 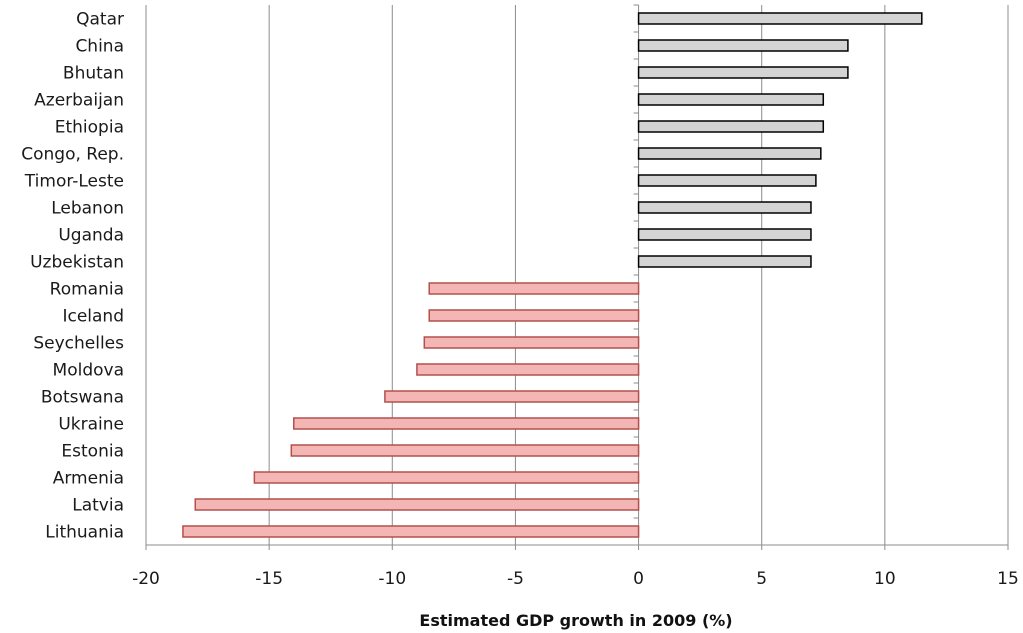 I want to click on x-tick-label: -10, so click(x=392, y=579).